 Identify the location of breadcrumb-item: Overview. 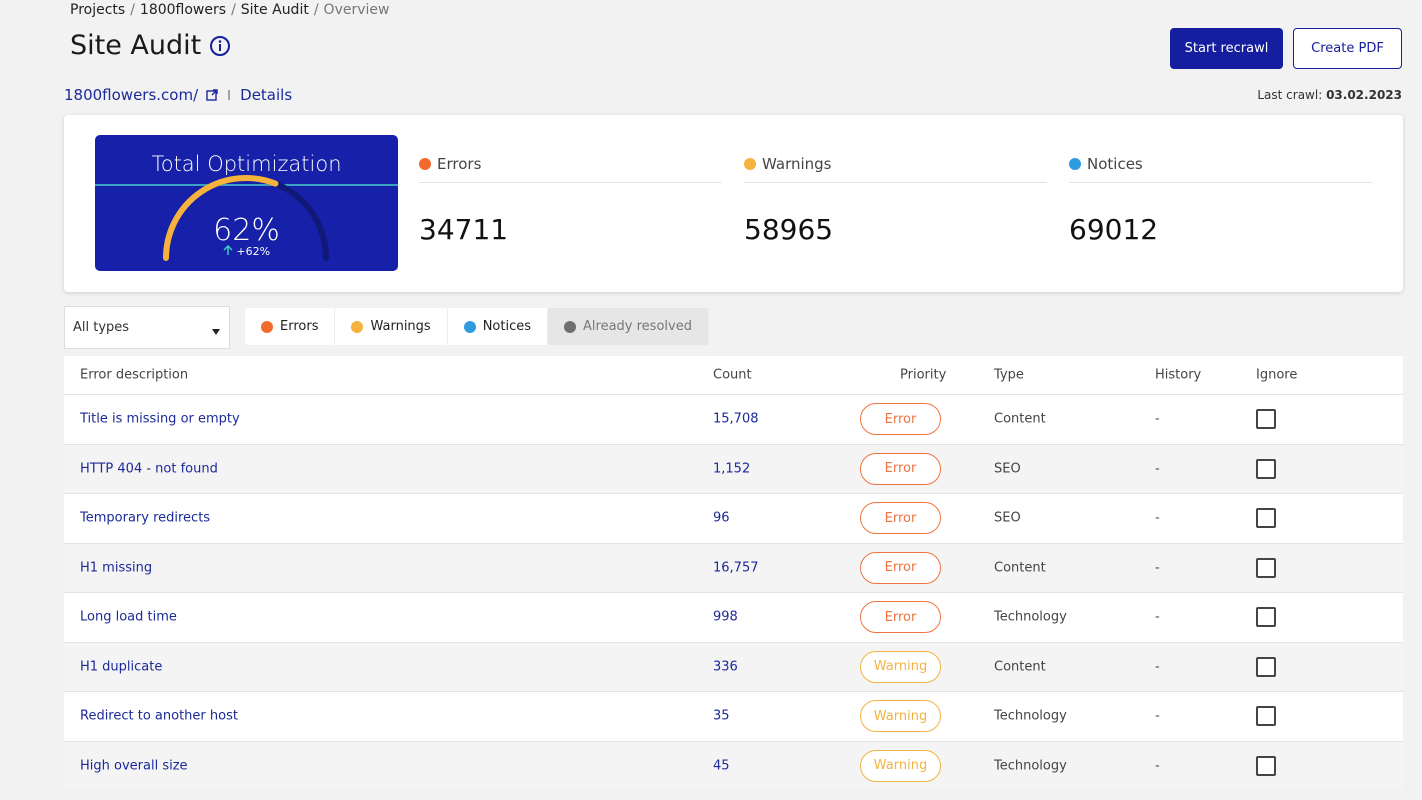
(356, 10).